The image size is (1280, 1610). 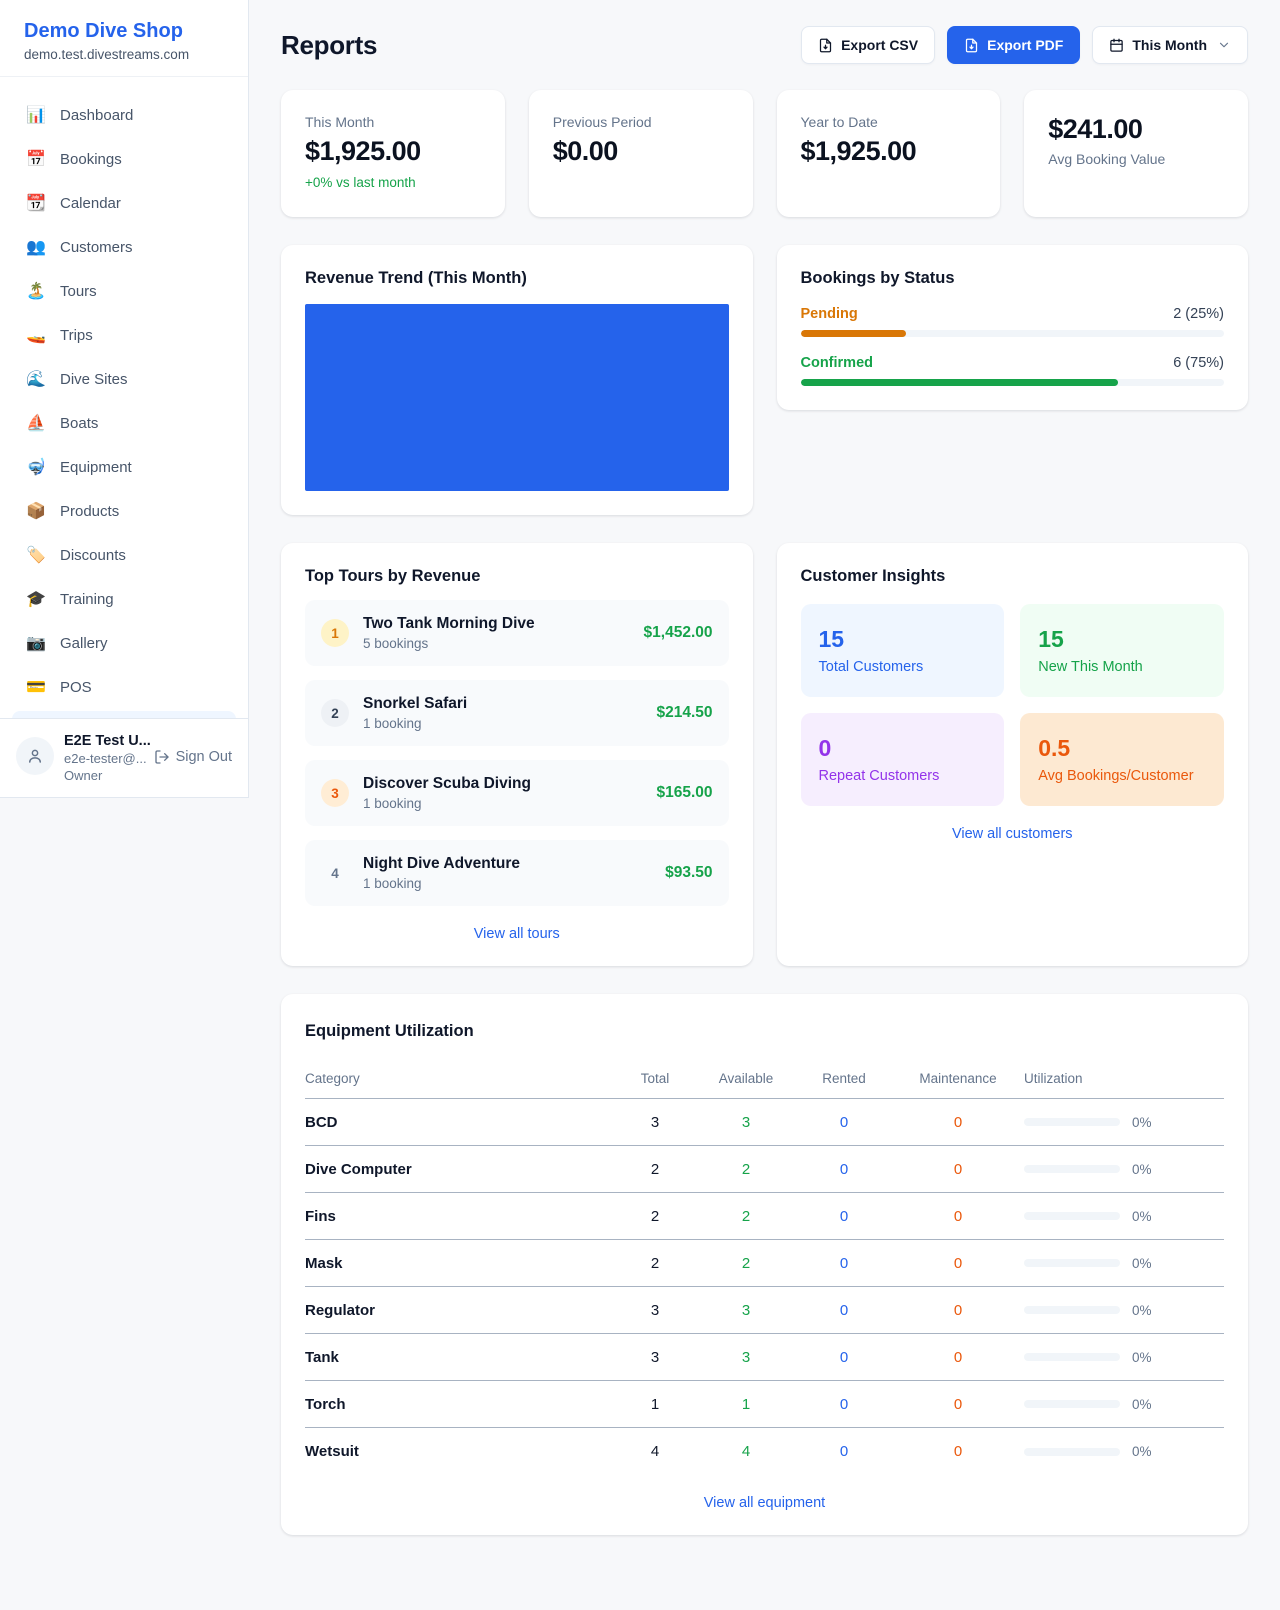 I want to click on rank-badge: 3, so click(x=335, y=793).